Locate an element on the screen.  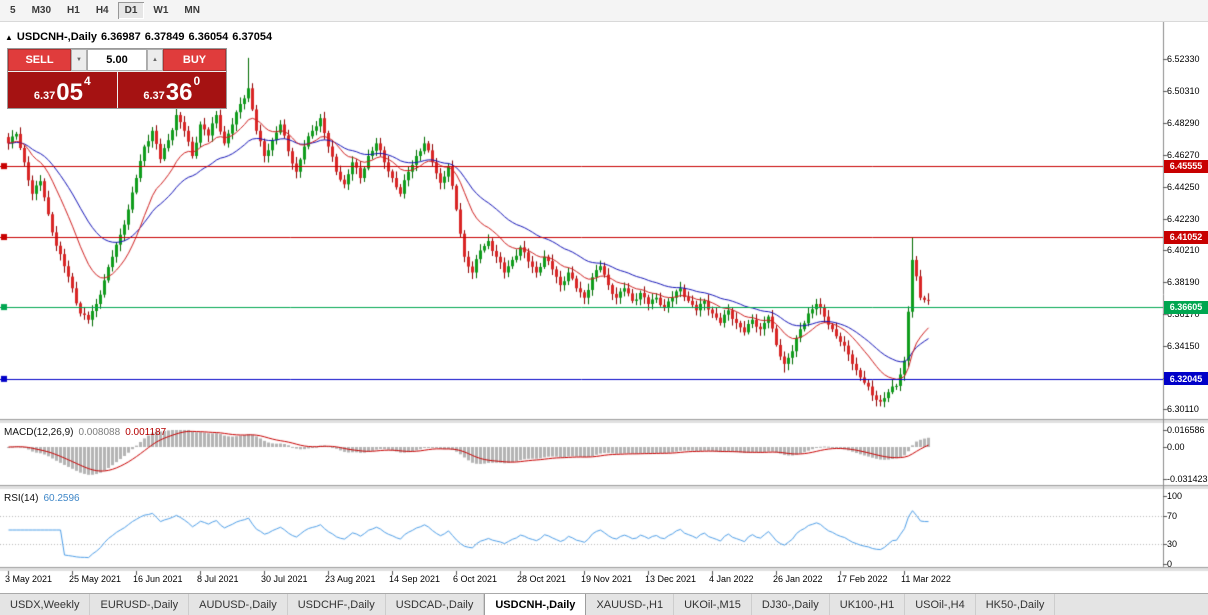
low-value: 6.36054 is located at coordinates (208, 37).